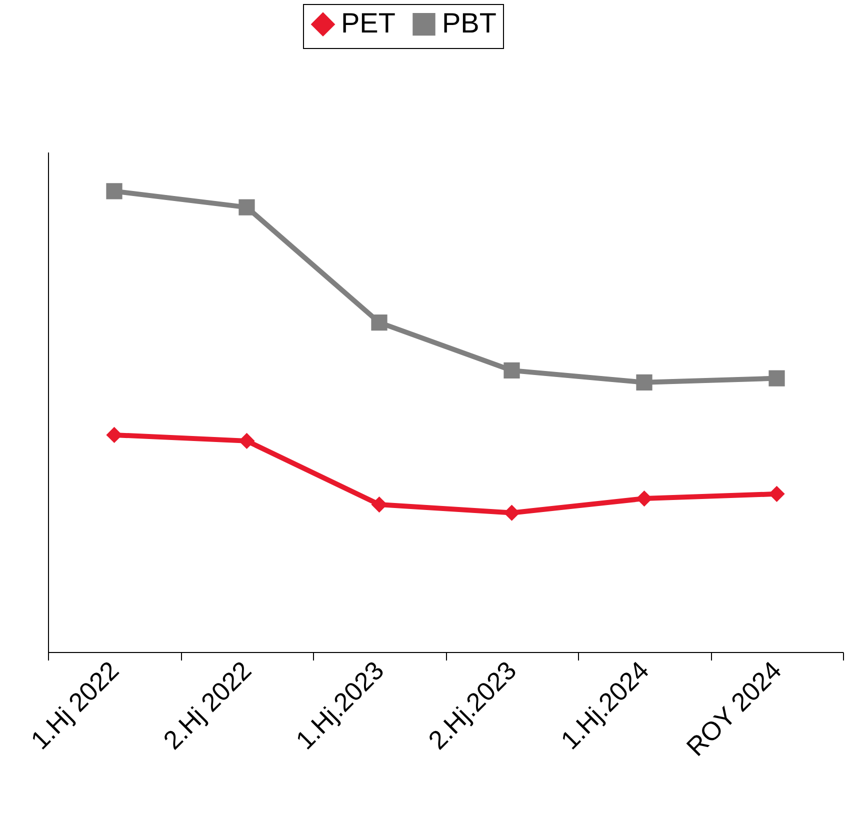 The width and height of the screenshot is (846, 813). What do you see at coordinates (469, 22) in the screenshot?
I see `legend-label: PBT` at bounding box center [469, 22].